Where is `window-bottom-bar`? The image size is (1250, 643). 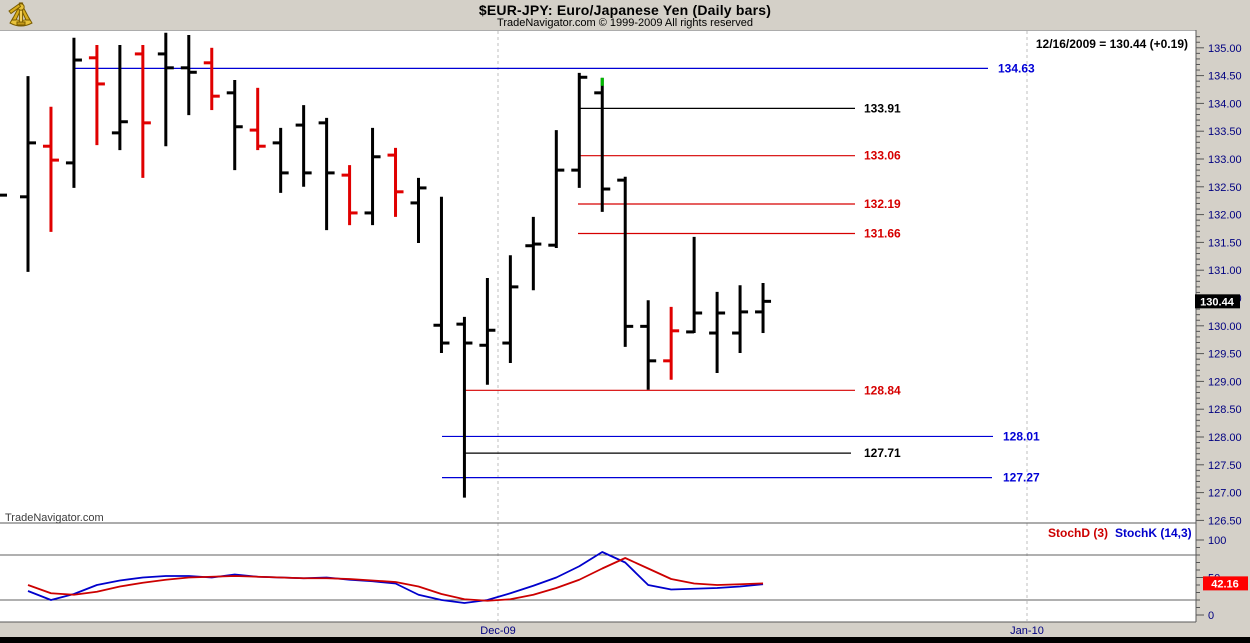
window-bottom-bar is located at coordinates (625, 640).